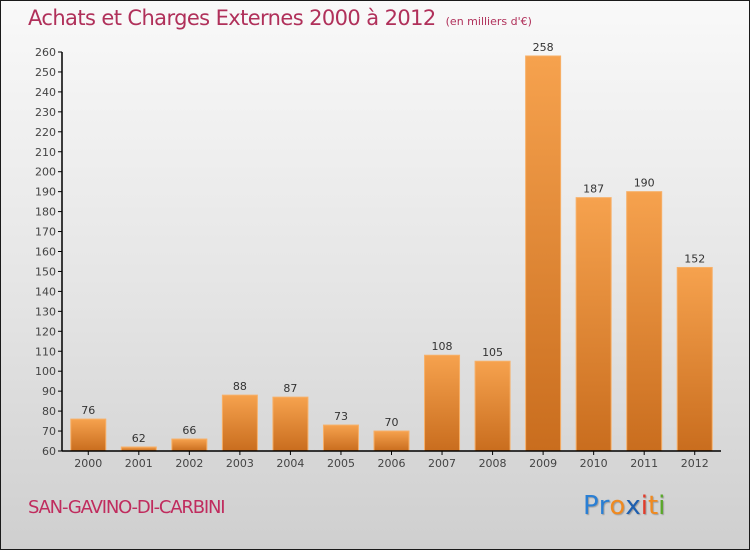  I want to click on logo-letter: P, so click(591, 506).